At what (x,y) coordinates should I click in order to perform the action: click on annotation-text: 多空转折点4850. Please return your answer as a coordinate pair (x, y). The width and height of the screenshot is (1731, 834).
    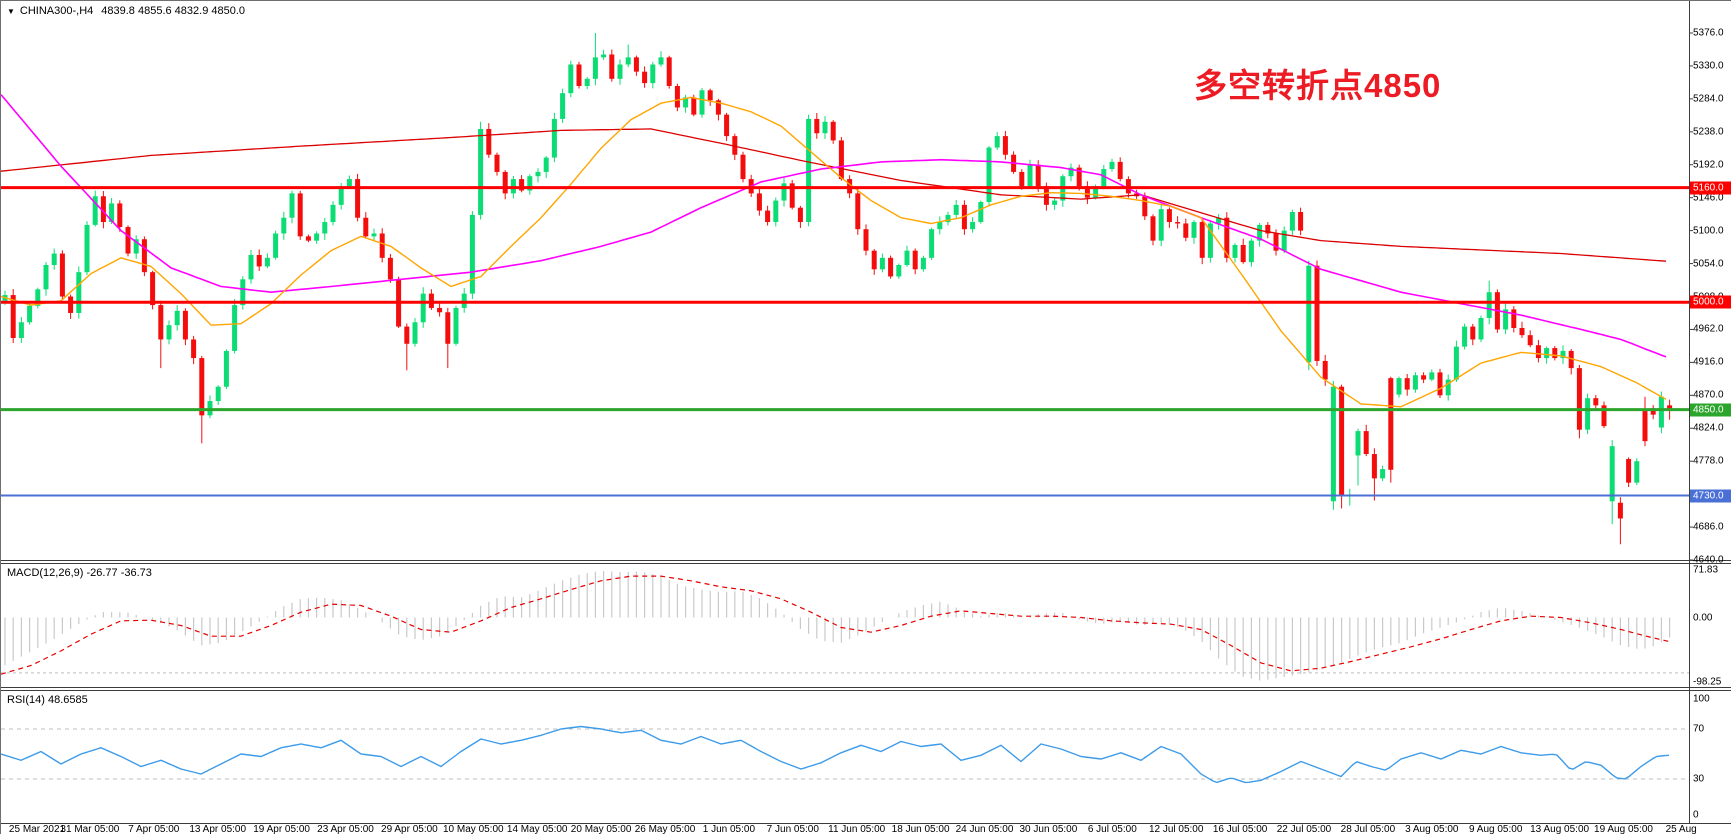
    Looking at the image, I should click on (1318, 85).